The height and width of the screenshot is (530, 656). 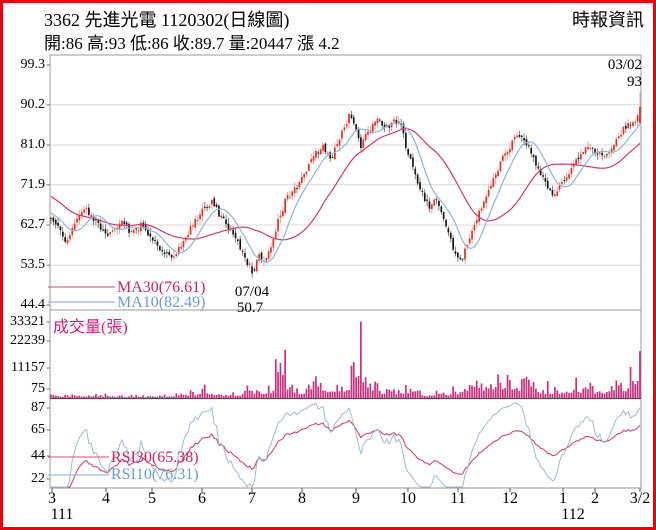 I want to click on legend-swatch-lines, so click(x=81, y=381).